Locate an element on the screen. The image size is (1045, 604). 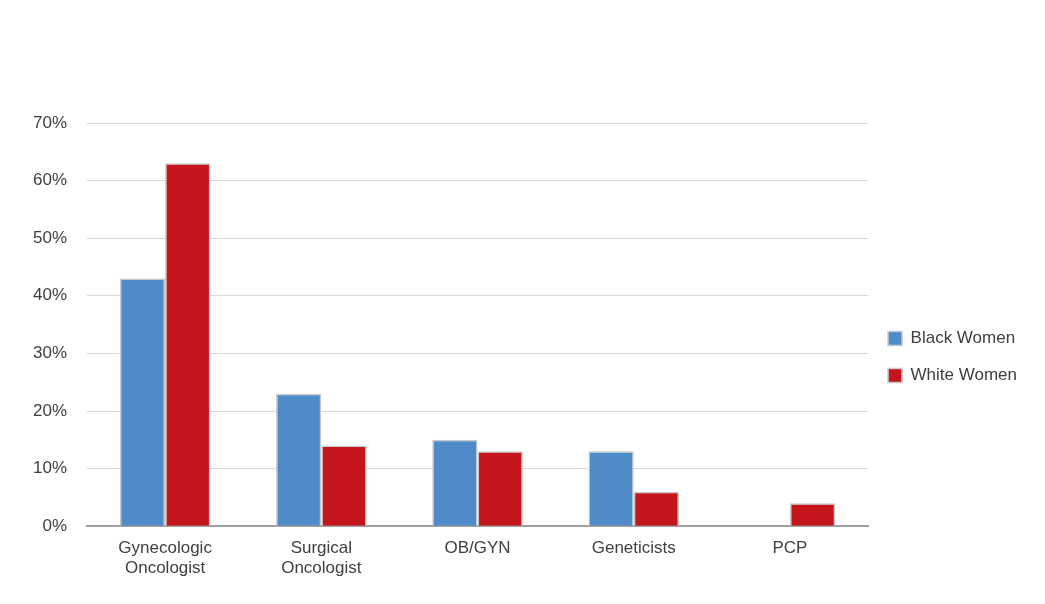
y-tick-label: 70% is located at coordinates (50, 122).